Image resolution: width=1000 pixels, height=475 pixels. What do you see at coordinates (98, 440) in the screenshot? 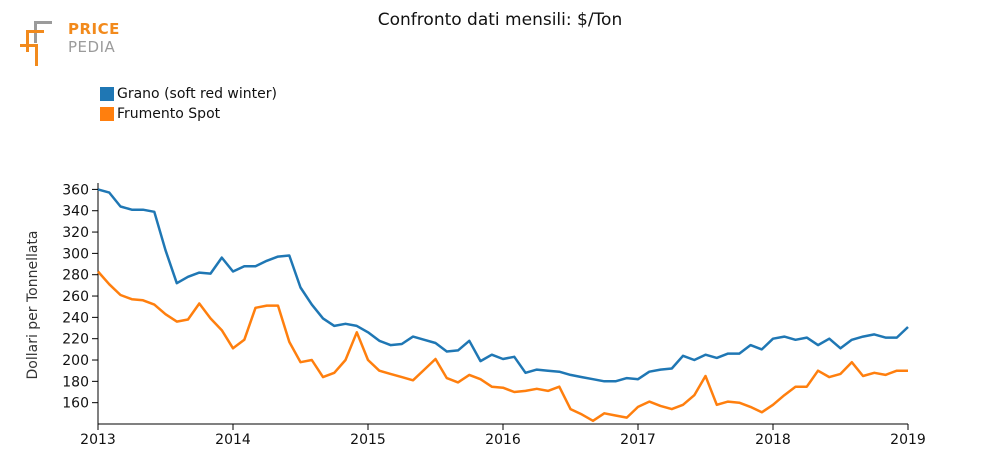
I see `x-tick-label: 2013` at bounding box center [98, 440].